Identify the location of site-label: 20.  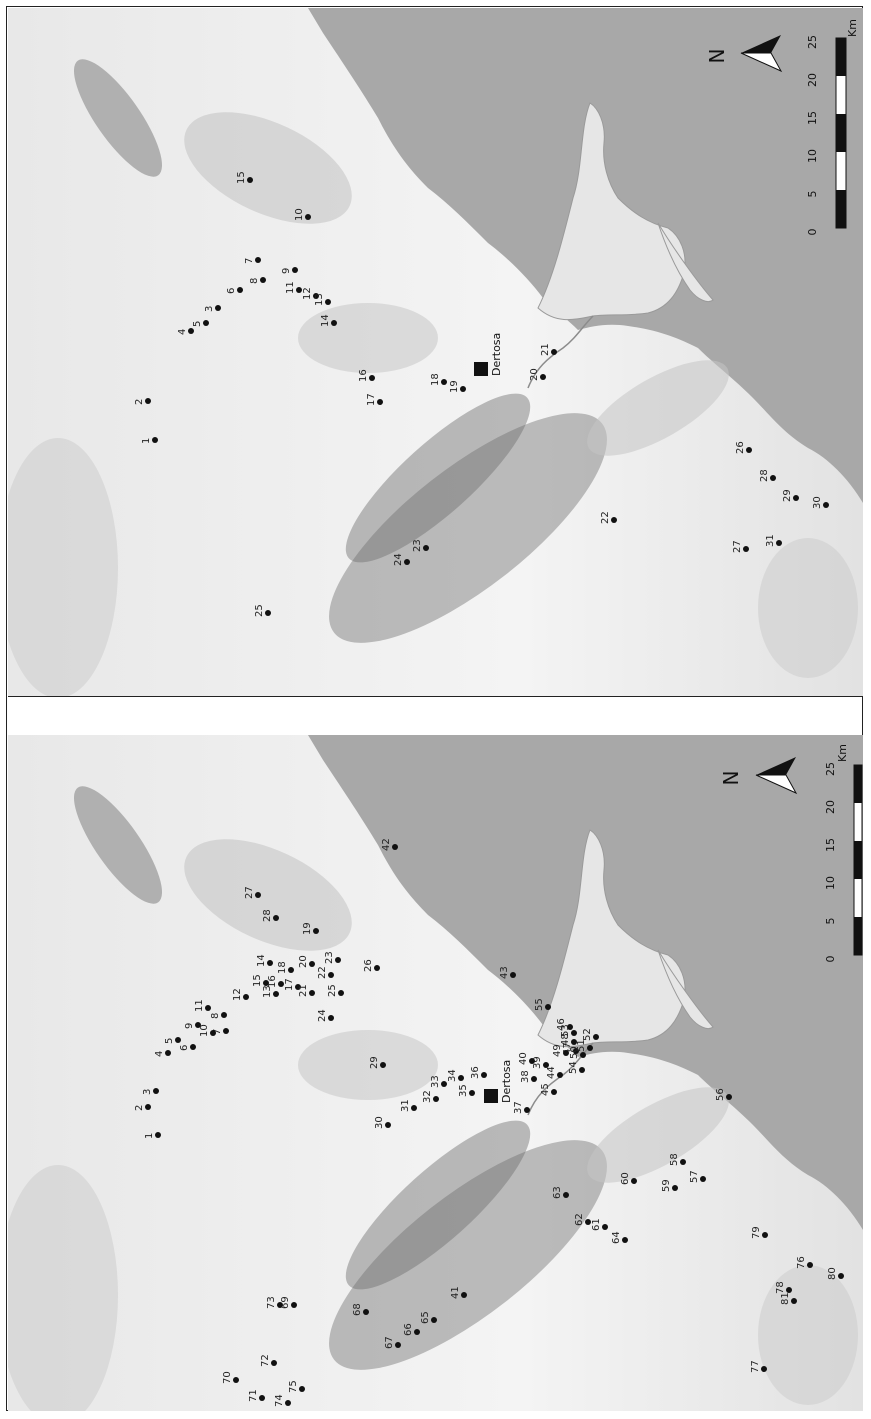
(534, 374).